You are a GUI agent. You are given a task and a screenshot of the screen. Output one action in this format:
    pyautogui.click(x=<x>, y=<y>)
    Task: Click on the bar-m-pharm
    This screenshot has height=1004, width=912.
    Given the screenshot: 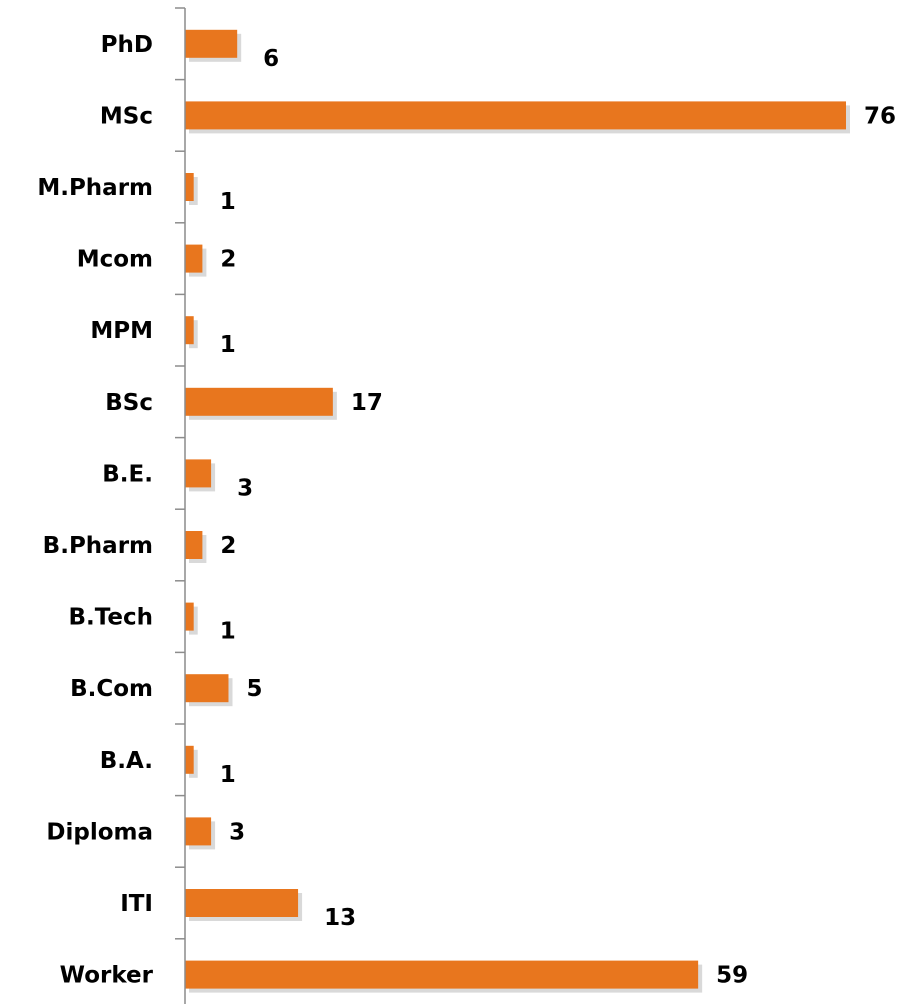 What is the action you would take?
    pyautogui.click(x=189, y=187)
    